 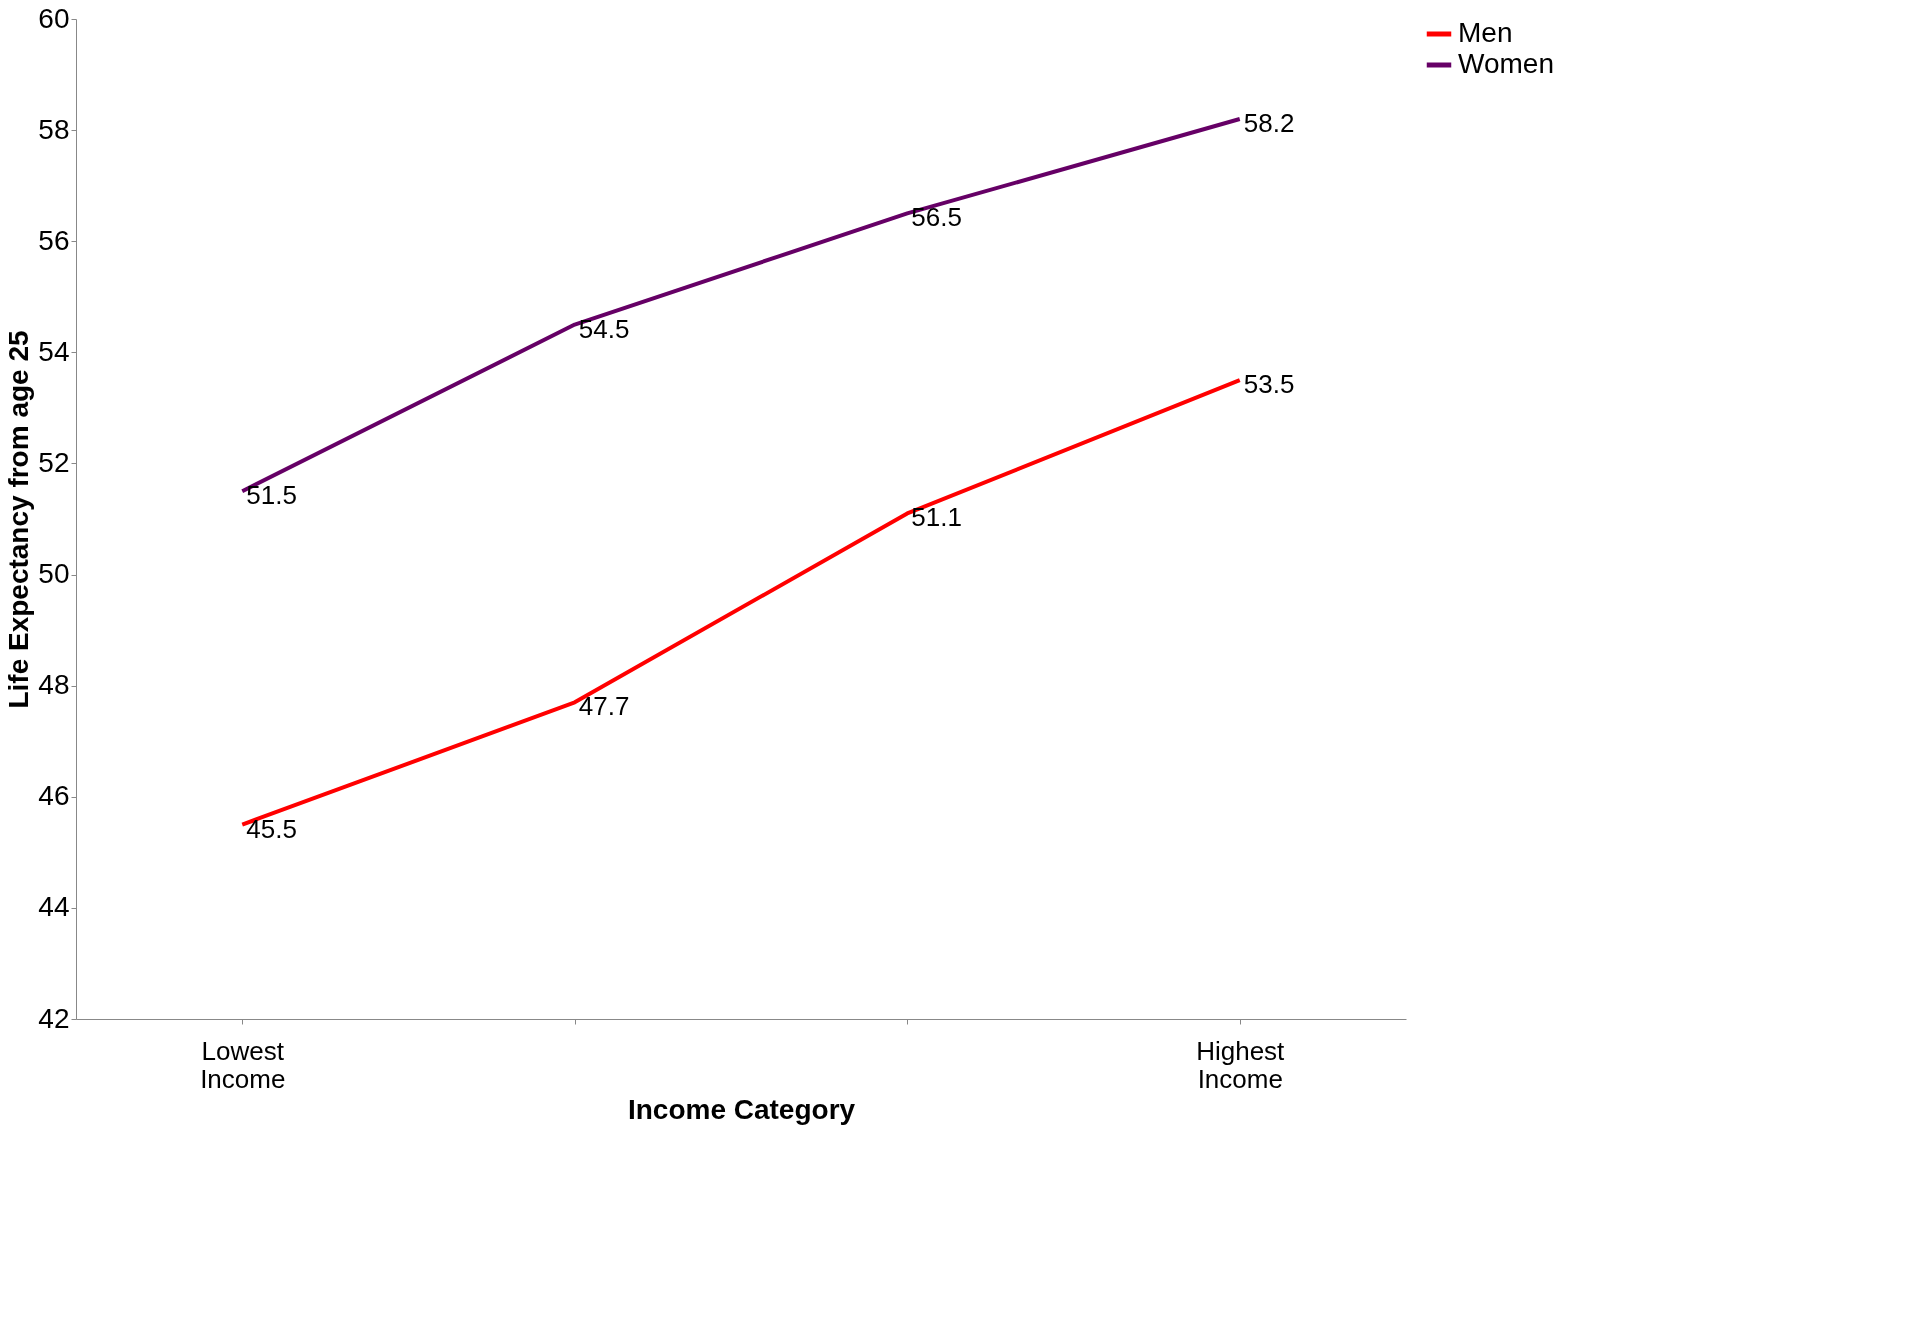 I want to click on y-tick-label: 46, so click(x=54, y=796).